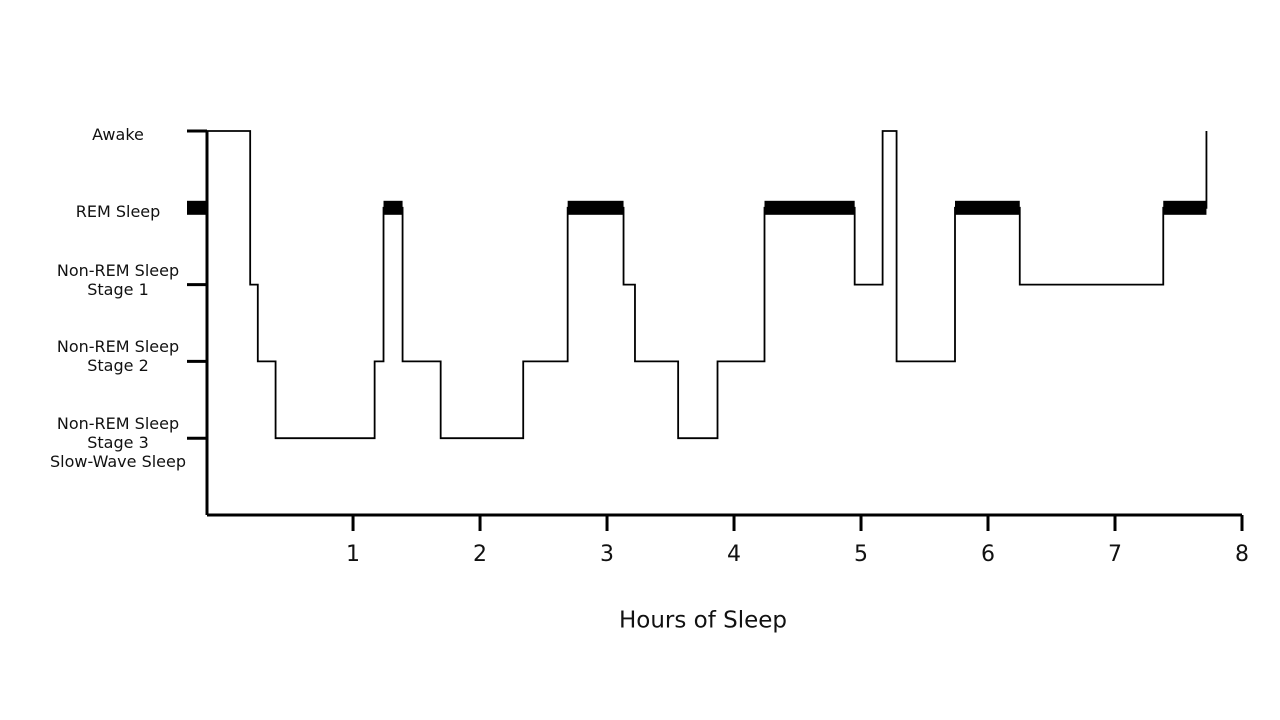  Describe the element at coordinates (988, 554) in the screenshot. I see `x-tick-label: 6` at that location.